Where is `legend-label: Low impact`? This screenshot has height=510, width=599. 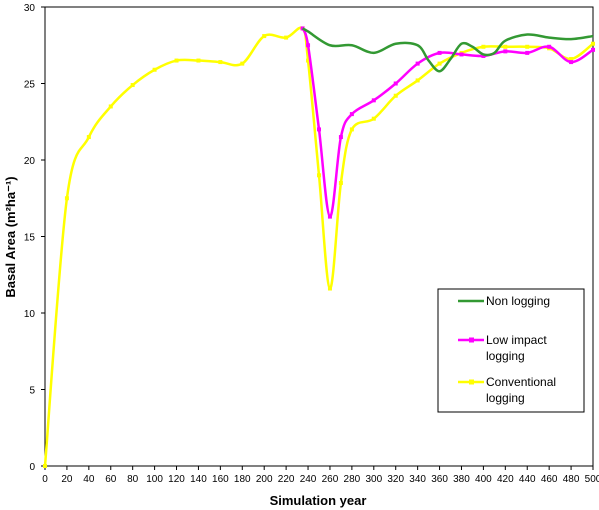
legend-label: Low impact is located at coordinates (516, 340).